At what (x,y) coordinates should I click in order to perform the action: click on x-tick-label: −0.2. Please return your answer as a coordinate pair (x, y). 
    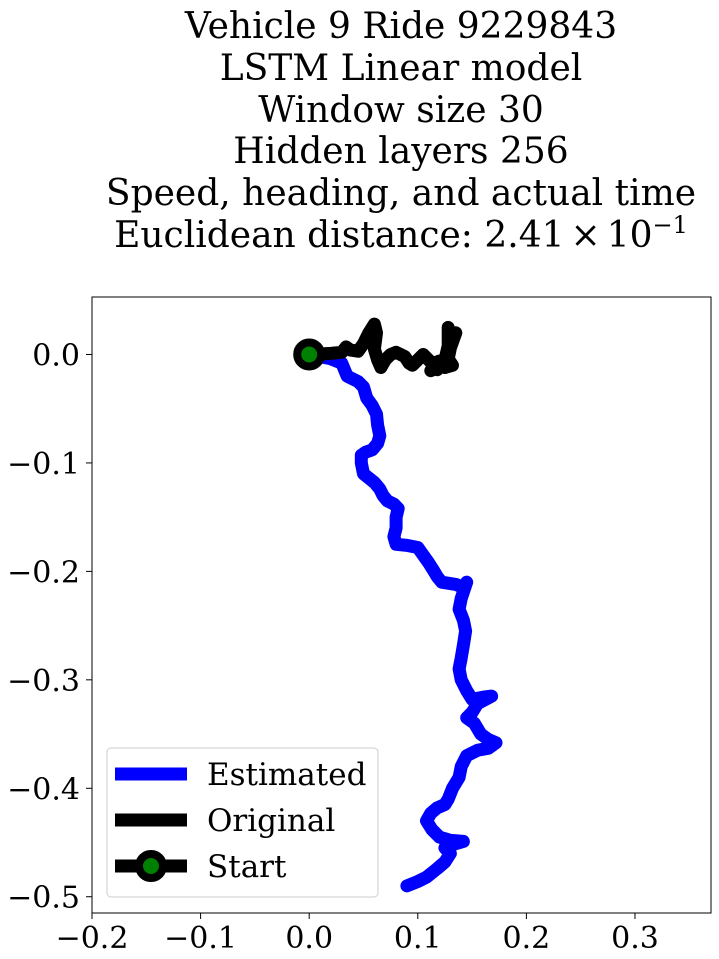
    Looking at the image, I should click on (92, 938).